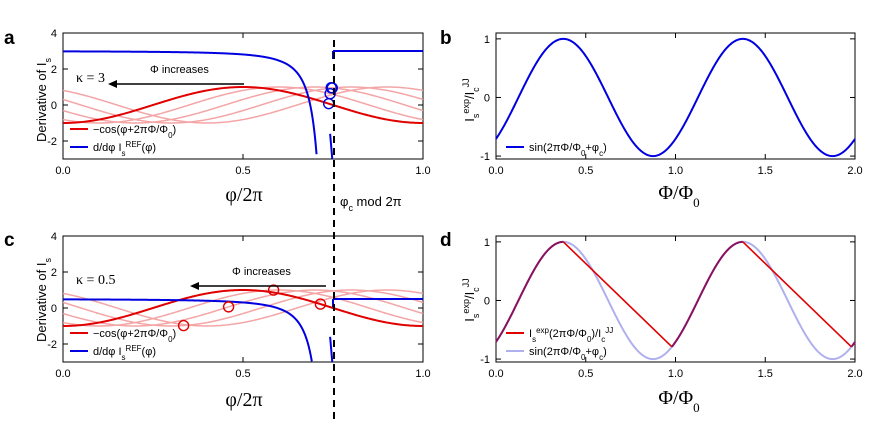  Describe the element at coordinates (9, 240) in the screenshot. I see `panel-letter-c: c` at that location.